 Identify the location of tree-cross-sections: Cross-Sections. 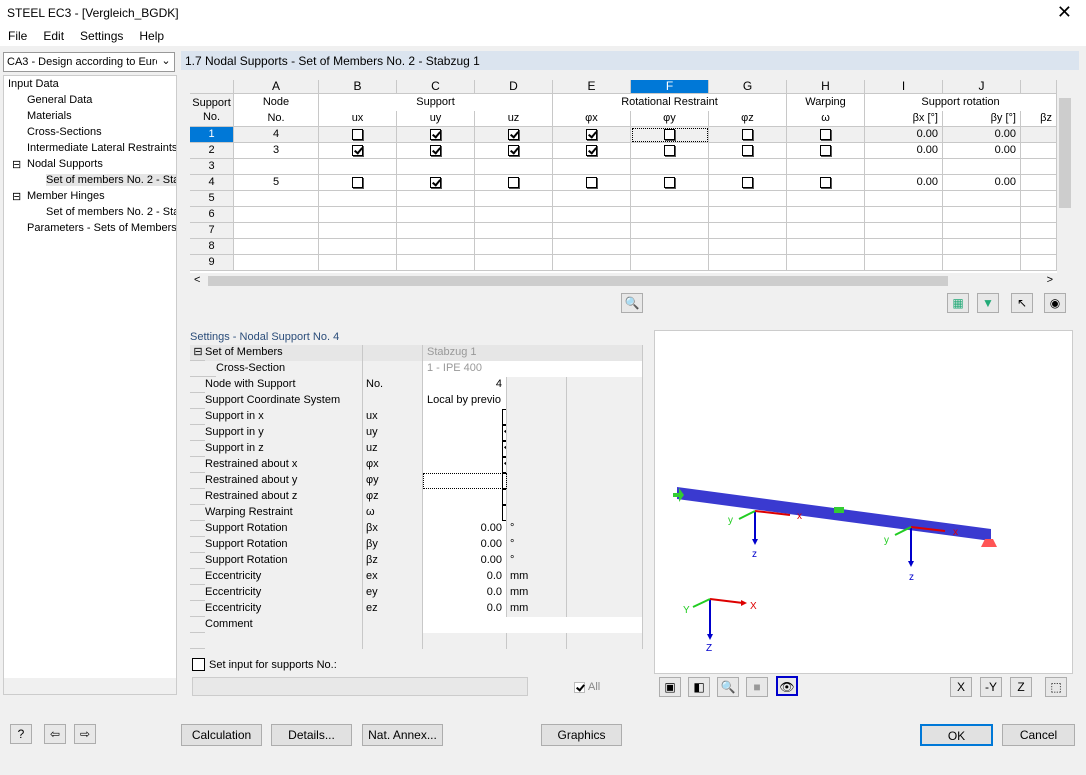
(64, 132).